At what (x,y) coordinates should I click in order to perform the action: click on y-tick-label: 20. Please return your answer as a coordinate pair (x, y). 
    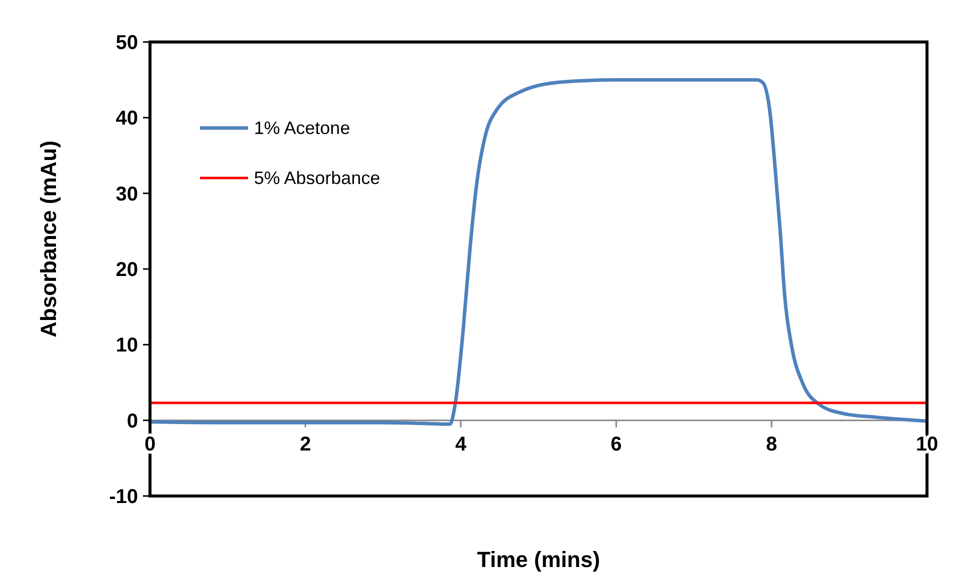
    Looking at the image, I should click on (127, 270).